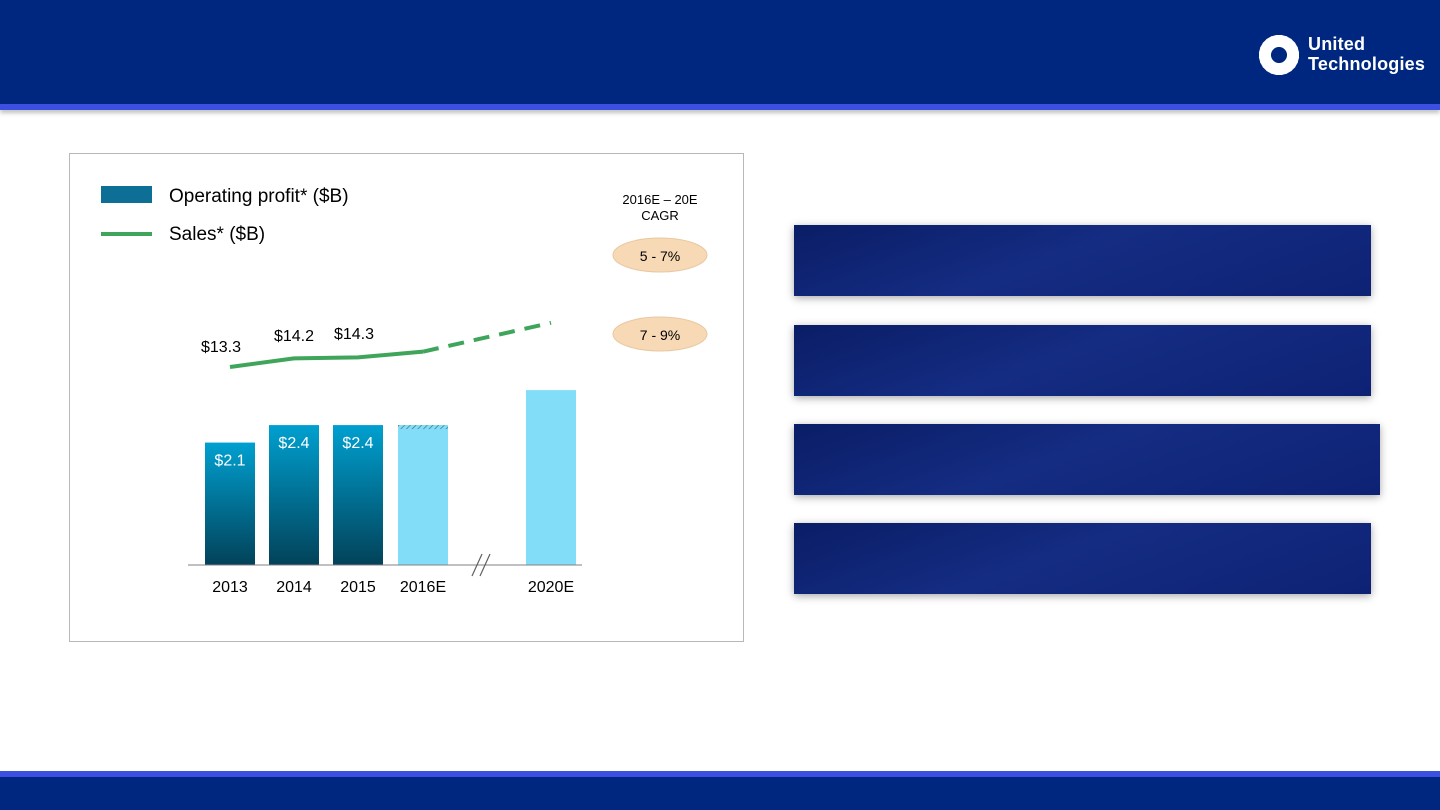  Describe the element at coordinates (720, 107) in the screenshot. I see `header-accent-stripe` at that location.